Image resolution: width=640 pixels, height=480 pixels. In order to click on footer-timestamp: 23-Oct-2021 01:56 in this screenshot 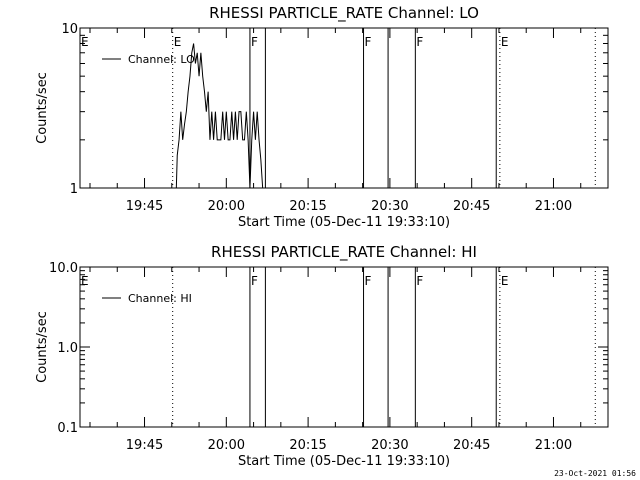, I will do `click(595, 473)`.